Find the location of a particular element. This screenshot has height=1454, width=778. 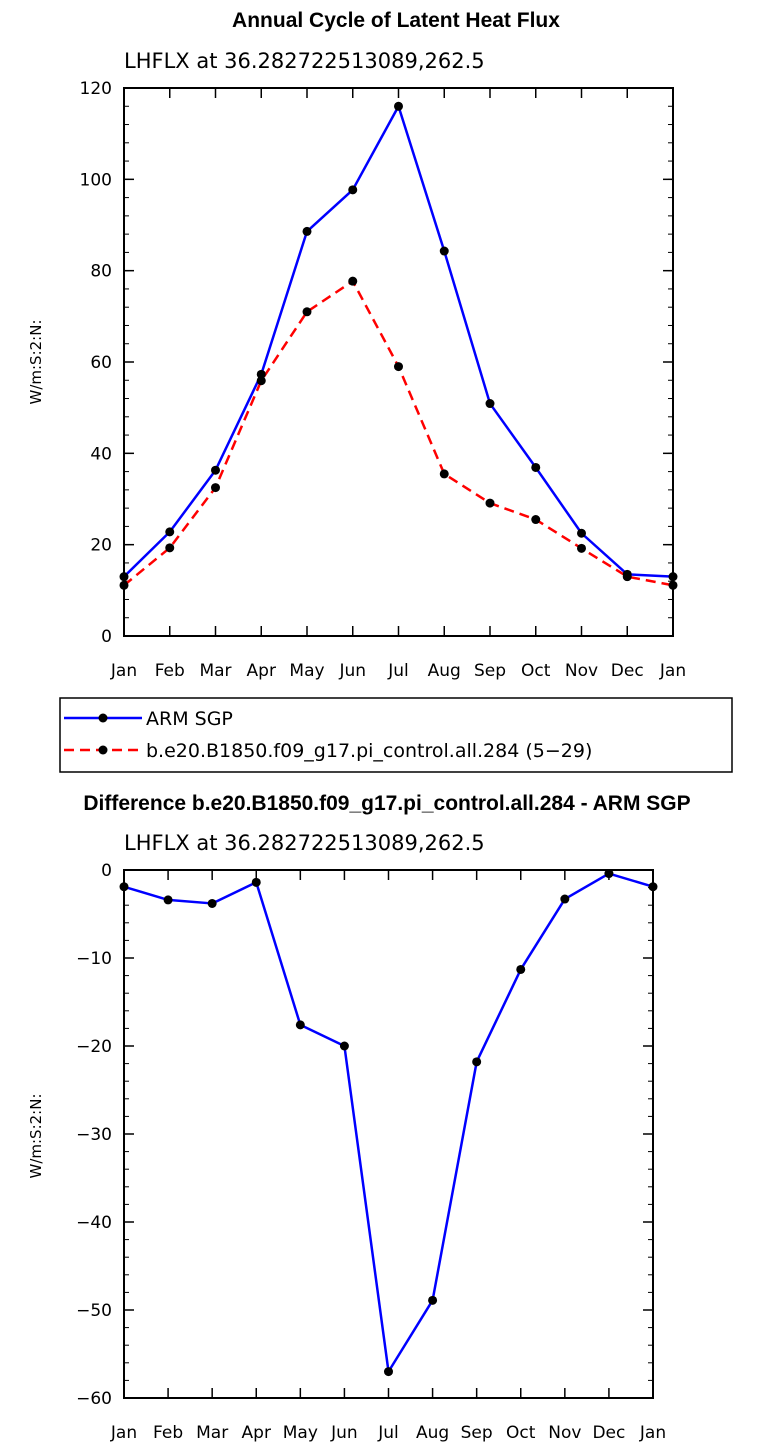

top-chart-y-axis-label: W/m:S:2:N: is located at coordinates (36, 362).